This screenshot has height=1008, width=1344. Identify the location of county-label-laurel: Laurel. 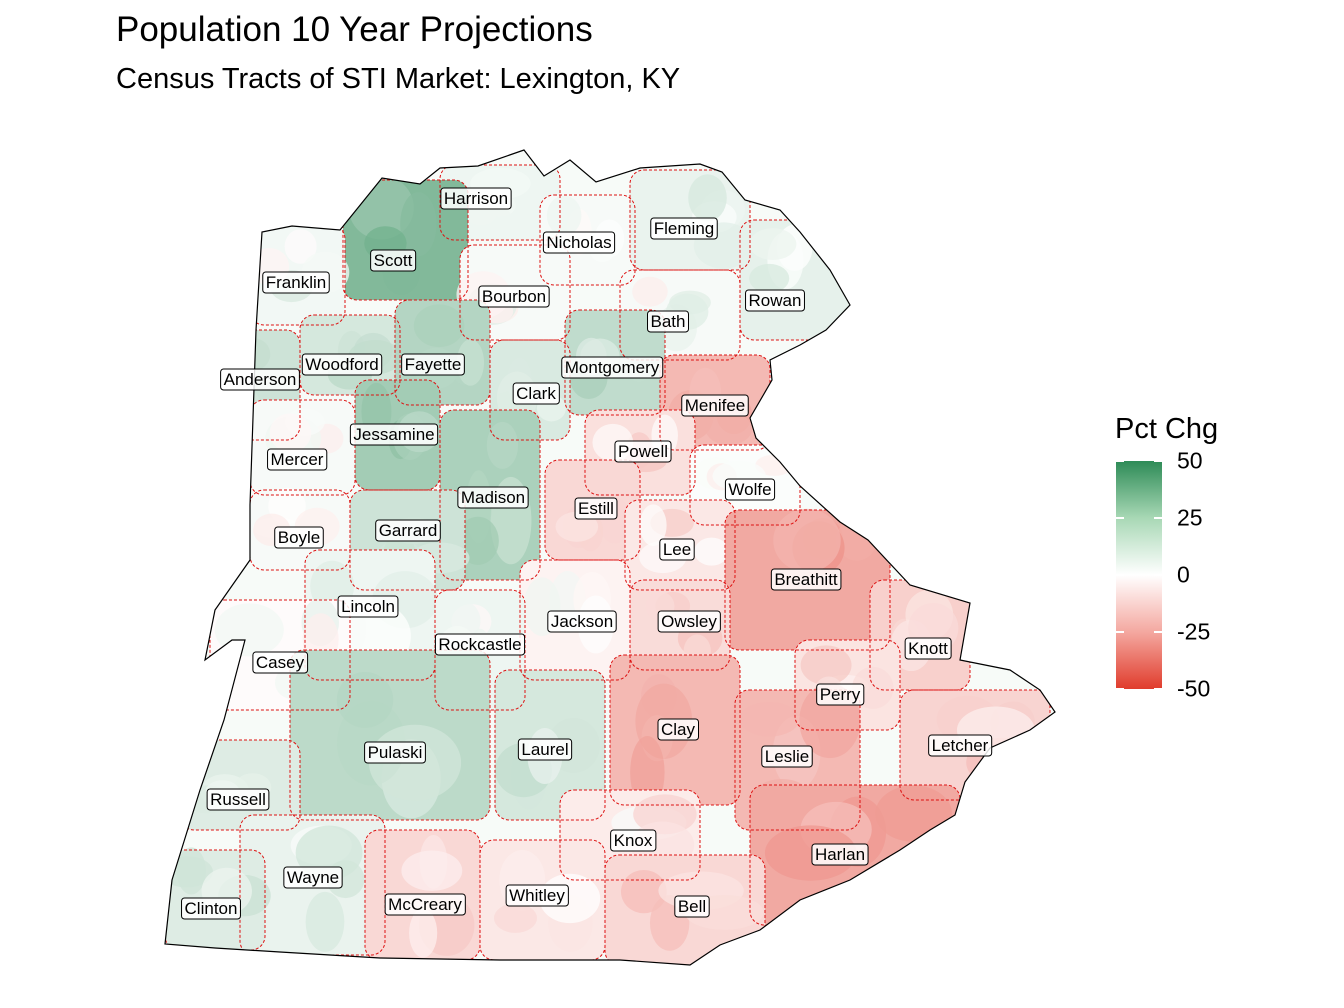
(545, 749).